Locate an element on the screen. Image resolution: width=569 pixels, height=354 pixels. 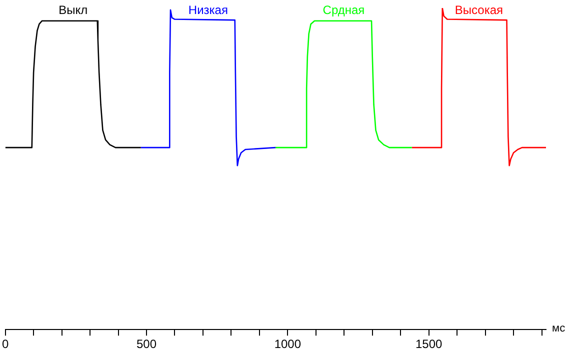
series-label: Выкл is located at coordinates (73, 10).